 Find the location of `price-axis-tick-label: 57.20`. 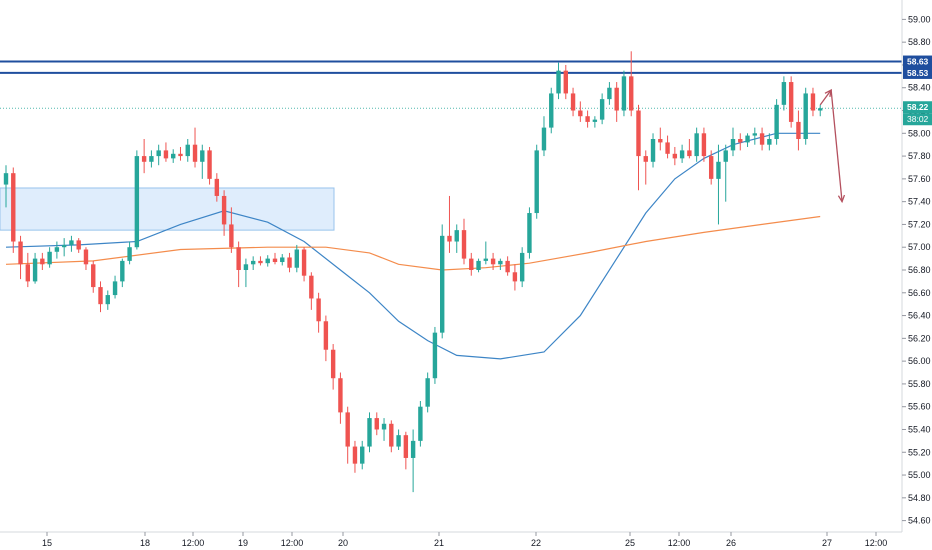

price-axis-tick-label: 57.20 is located at coordinates (919, 224).